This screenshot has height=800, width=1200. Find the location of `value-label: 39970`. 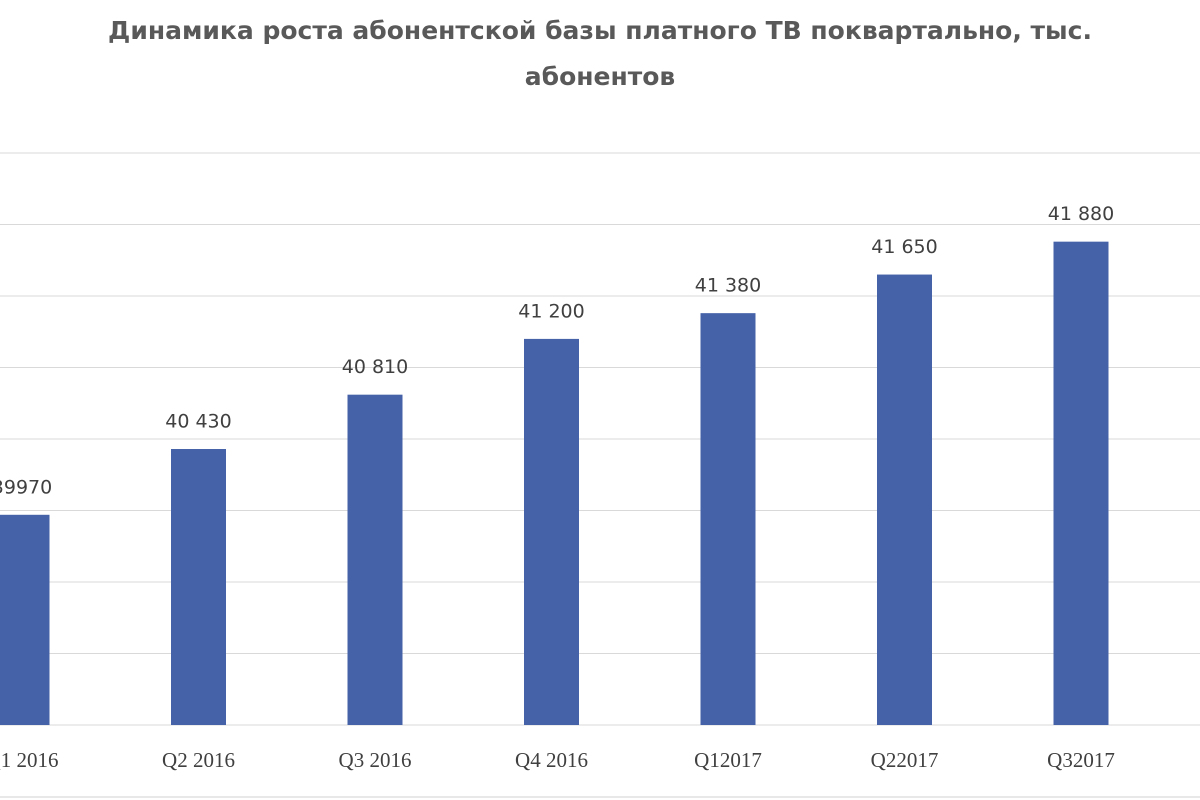

value-label: 39970 is located at coordinates (26, 487).